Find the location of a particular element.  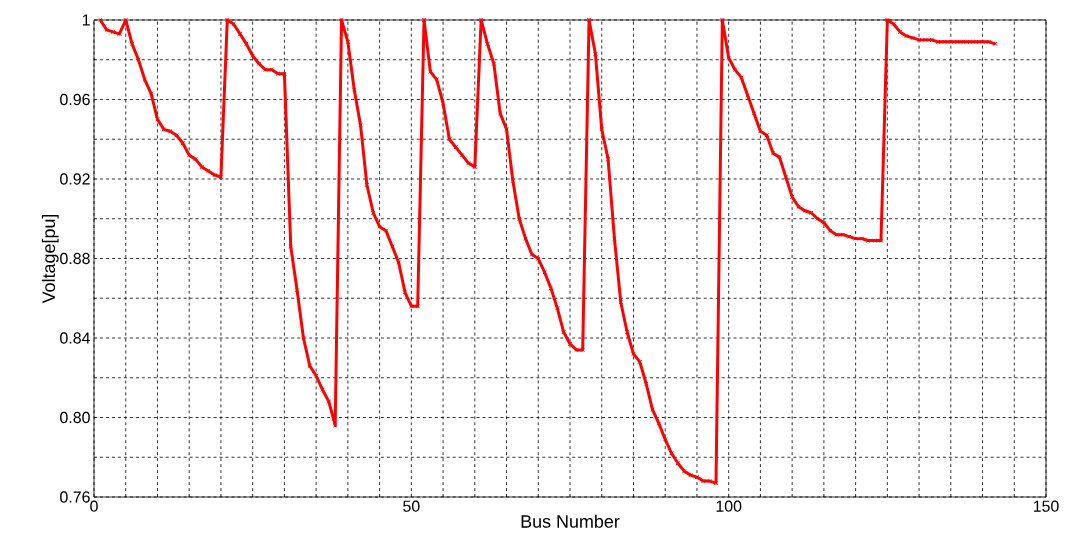

x-tick-label: 50 is located at coordinates (411, 506).